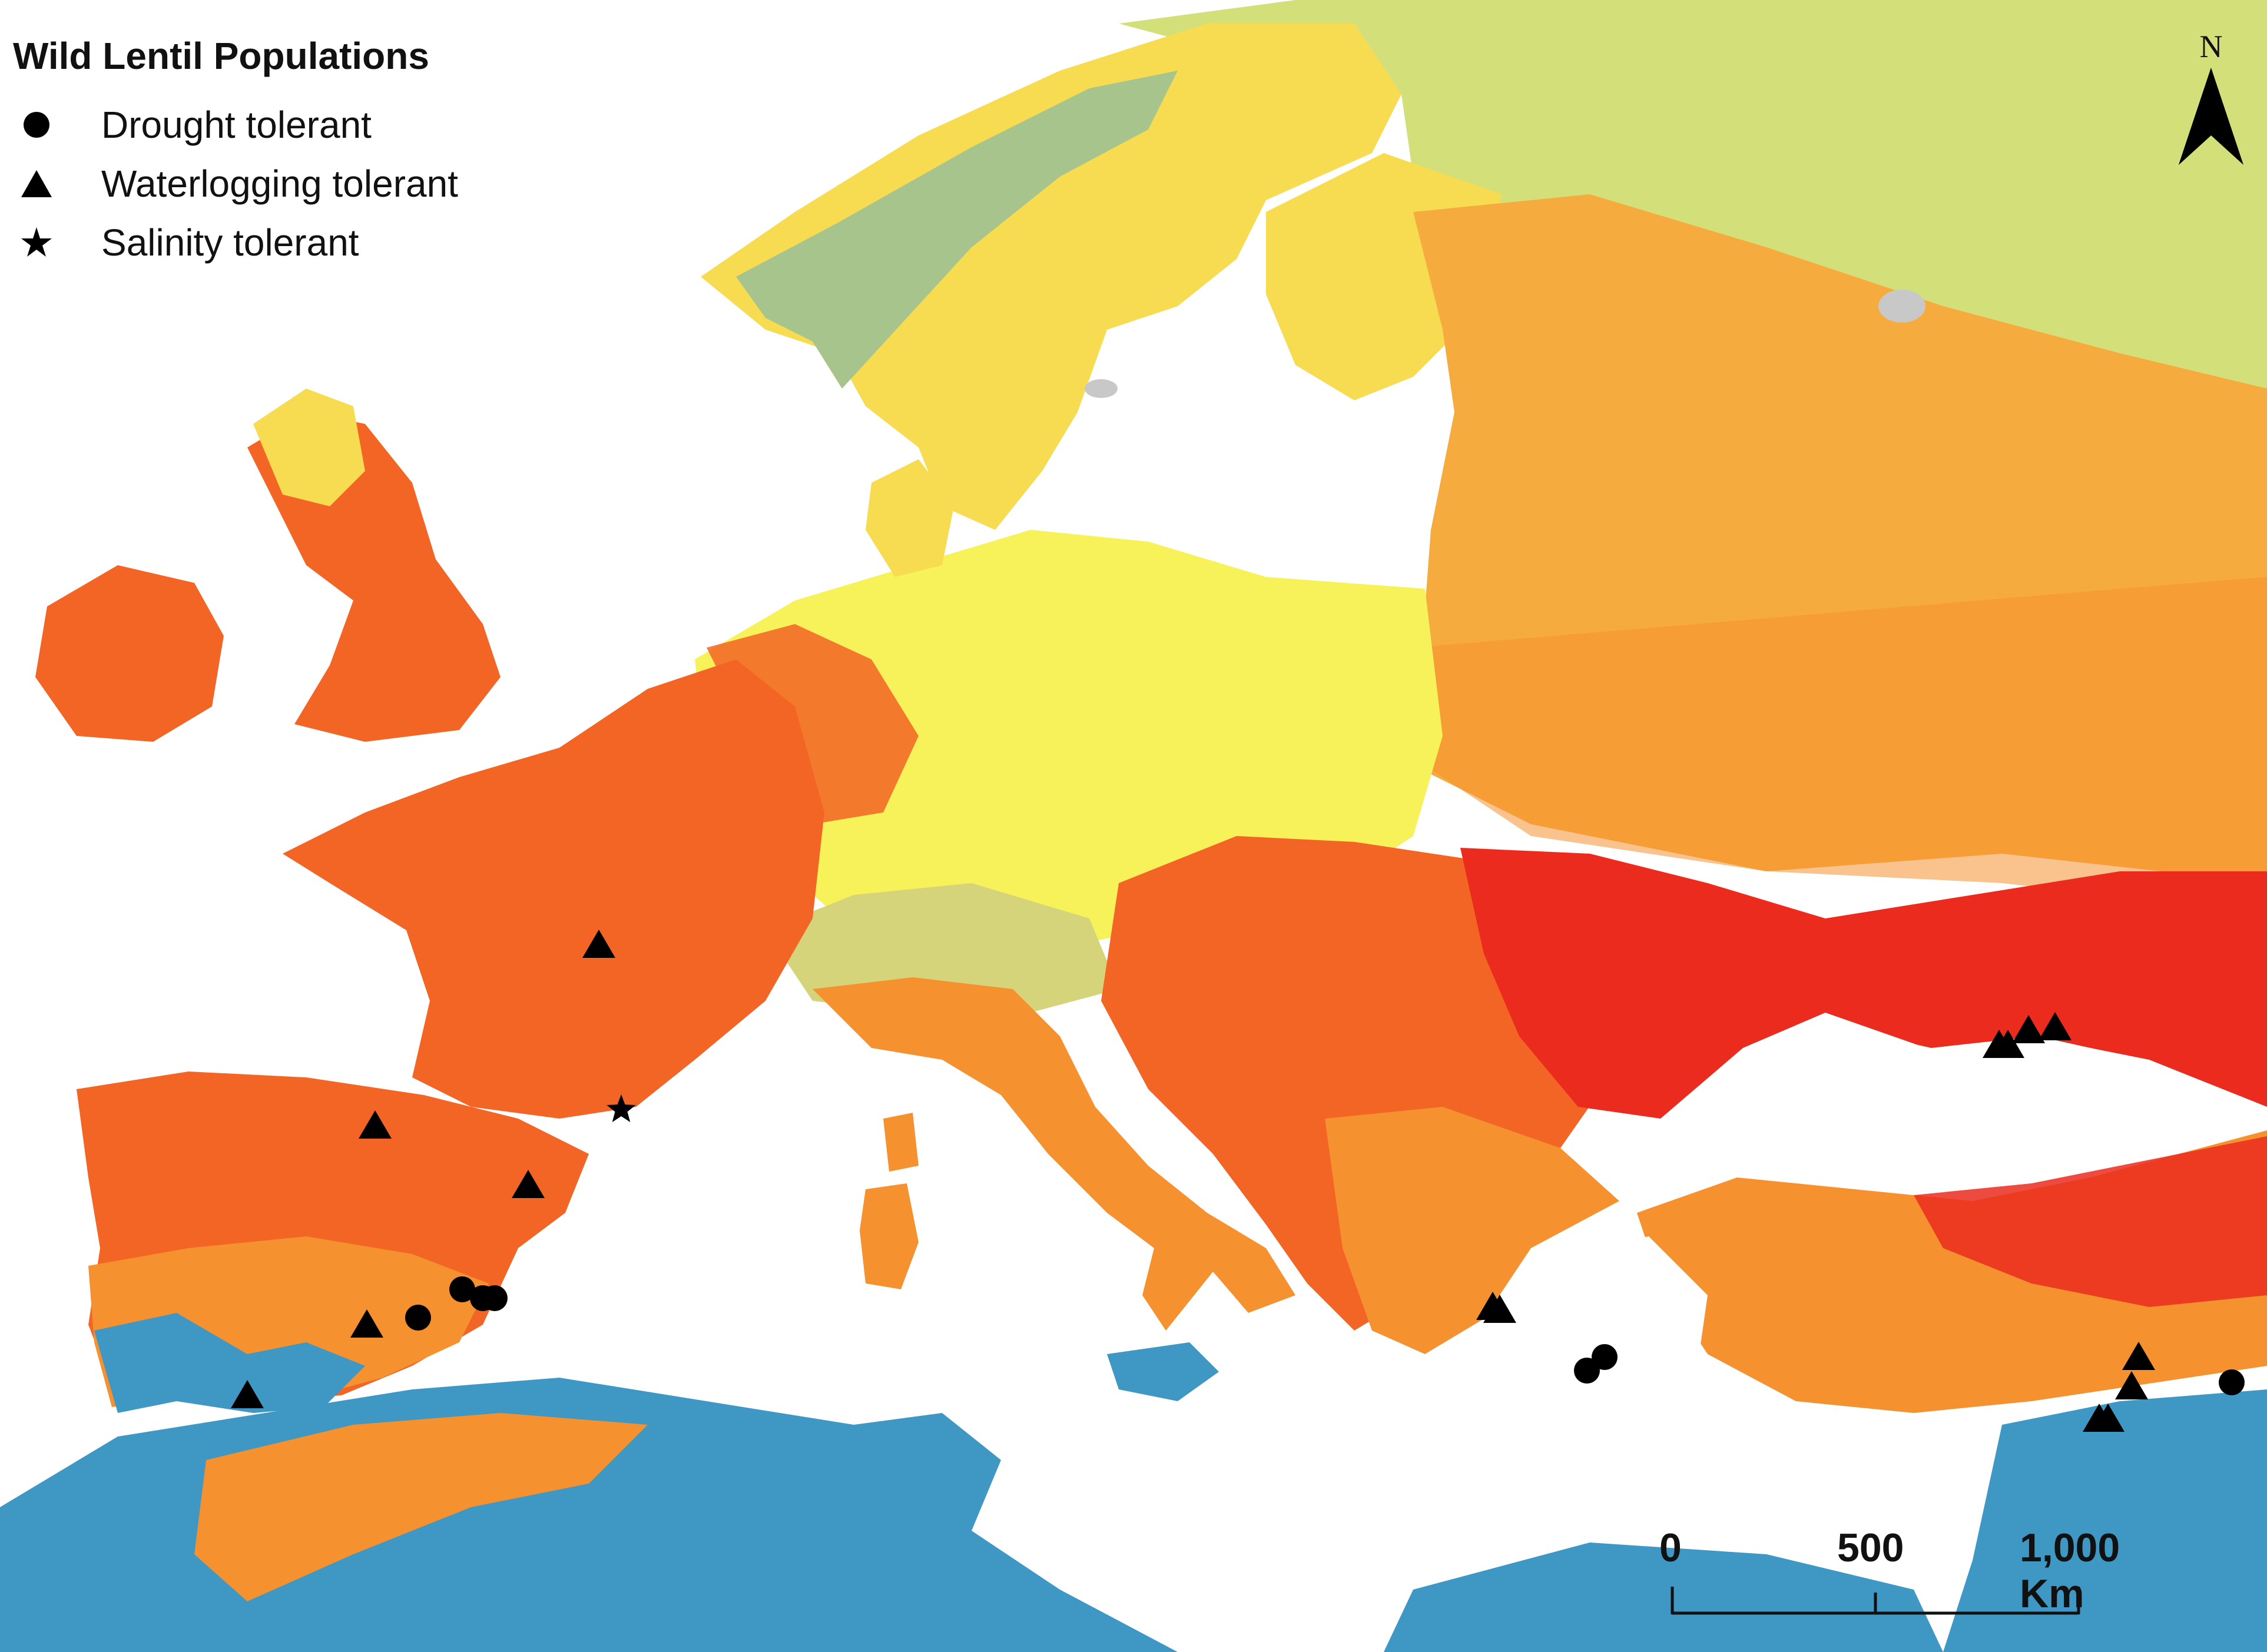 The image size is (2267, 1652). Describe the element at coordinates (1670, 1547) in the screenshot. I see `scale-tick-0: 0` at that location.